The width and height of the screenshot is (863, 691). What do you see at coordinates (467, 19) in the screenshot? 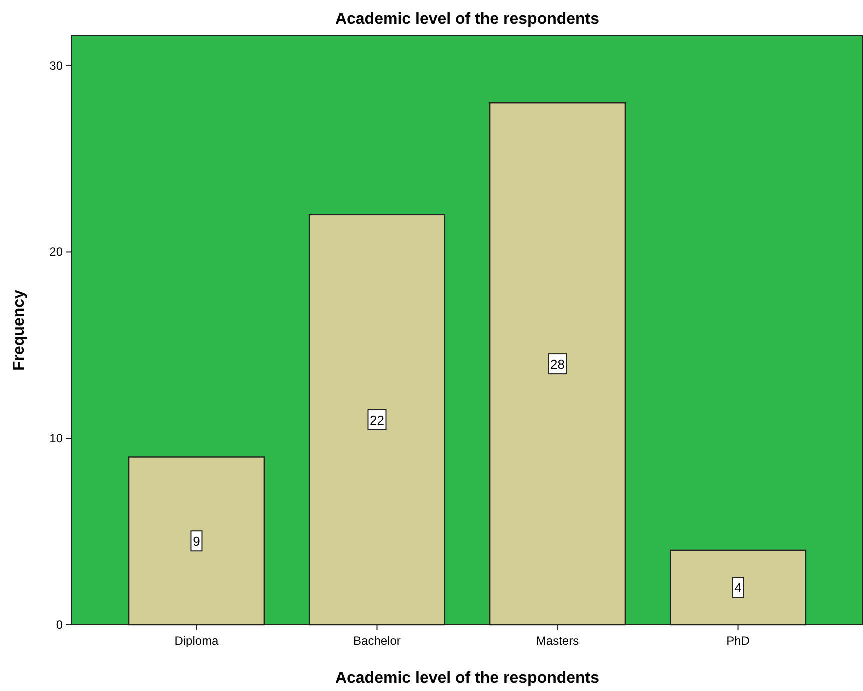
I see `chart-title: Academic level of the respondents` at bounding box center [467, 19].